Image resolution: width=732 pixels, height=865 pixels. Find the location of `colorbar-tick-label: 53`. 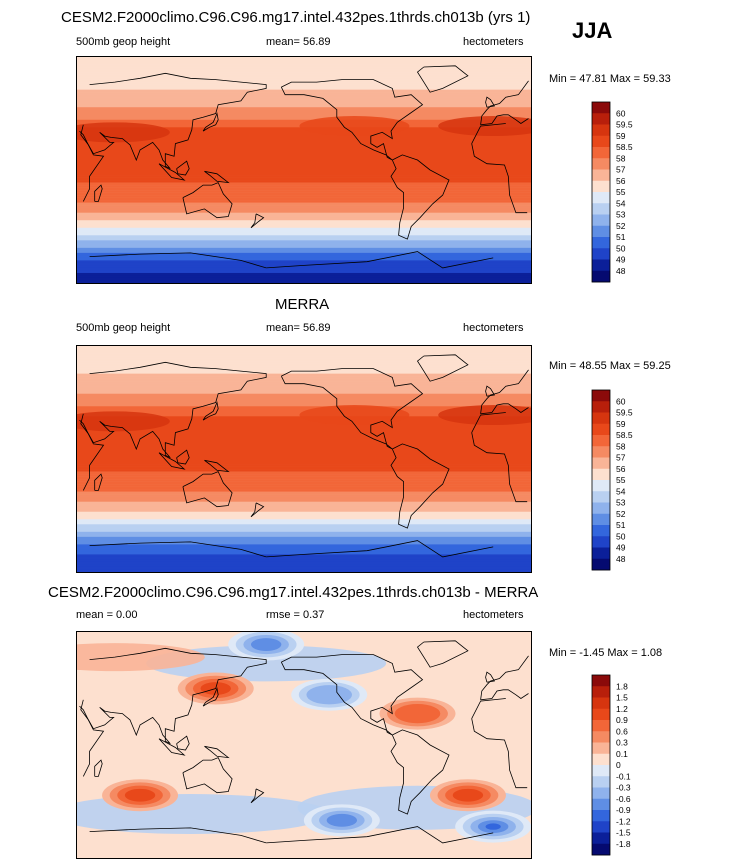

colorbar-tick-label: 53 is located at coordinates (621, 503).